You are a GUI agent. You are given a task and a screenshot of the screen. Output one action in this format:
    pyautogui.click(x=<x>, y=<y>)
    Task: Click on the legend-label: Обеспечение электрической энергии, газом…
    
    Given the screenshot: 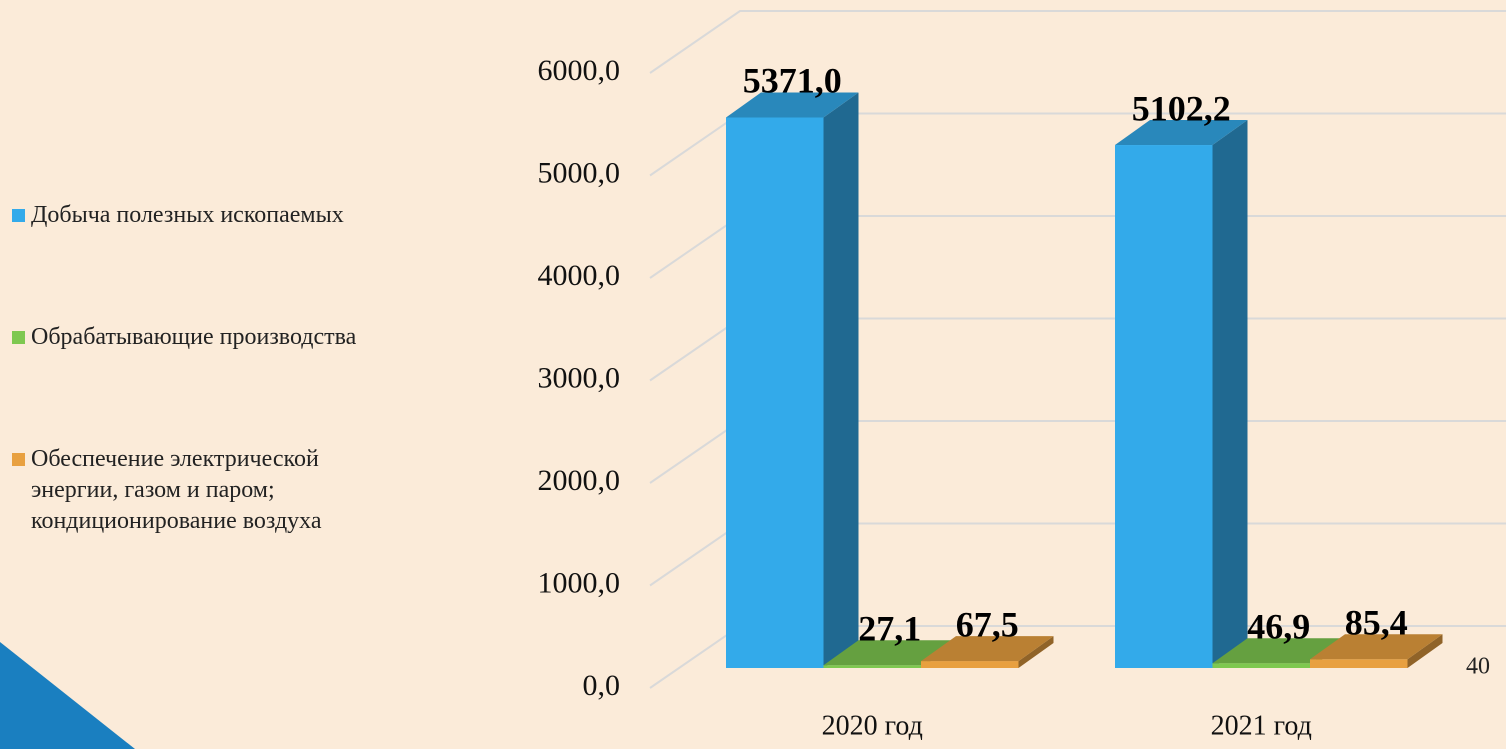 What is the action you would take?
    pyautogui.click(x=176, y=490)
    